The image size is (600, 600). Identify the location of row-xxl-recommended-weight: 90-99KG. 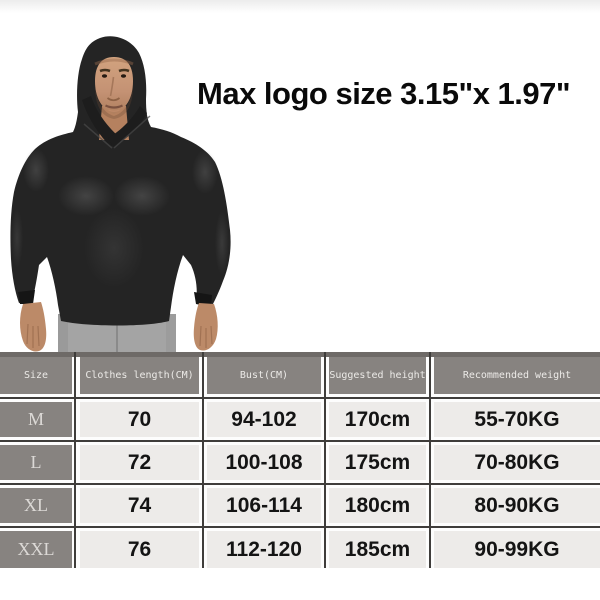
(517, 549).